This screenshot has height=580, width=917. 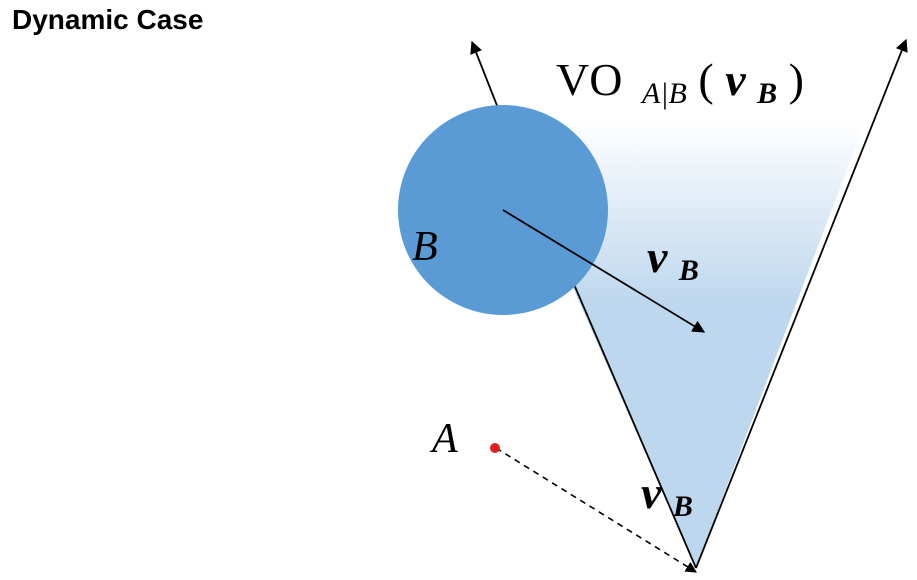 What do you see at coordinates (604, 271) in the screenshot?
I see `velocity-vector-vb` at bounding box center [604, 271].